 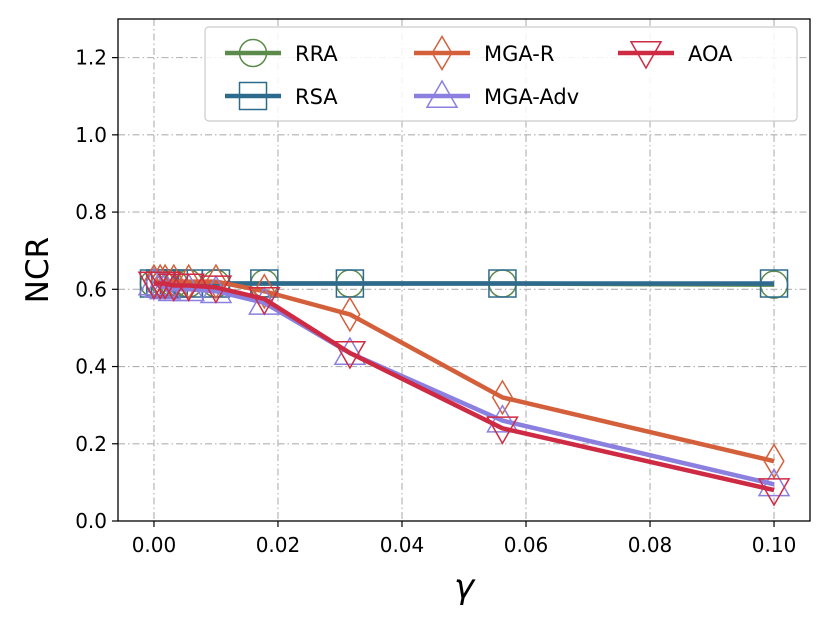 What do you see at coordinates (519, 54) in the screenshot?
I see `legend-label: MGA-R` at bounding box center [519, 54].